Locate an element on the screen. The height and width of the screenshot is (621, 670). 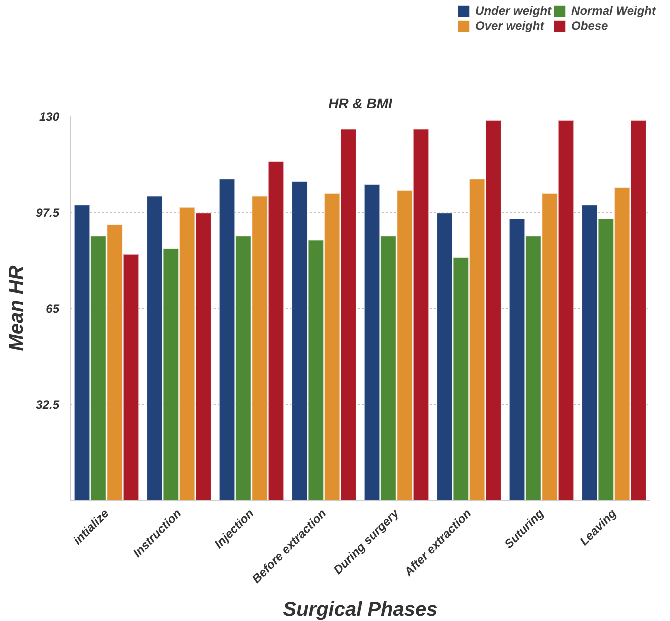
y-axis-title: Mean HR is located at coordinates (17, 308).